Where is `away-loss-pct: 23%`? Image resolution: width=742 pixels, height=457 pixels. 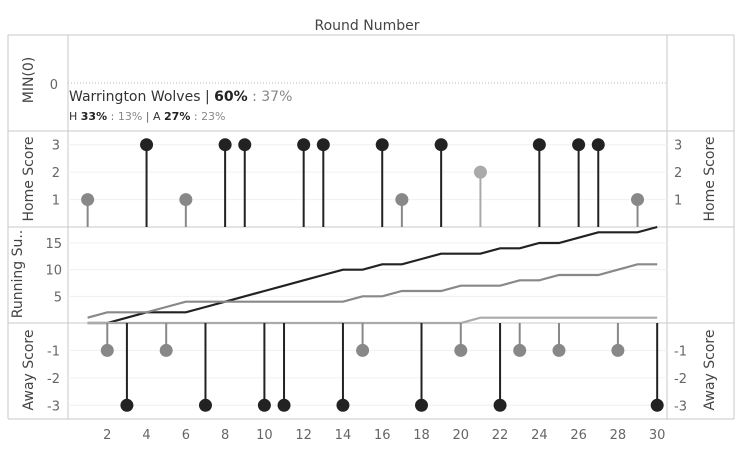 away-loss-pct: 23% is located at coordinates (213, 116).